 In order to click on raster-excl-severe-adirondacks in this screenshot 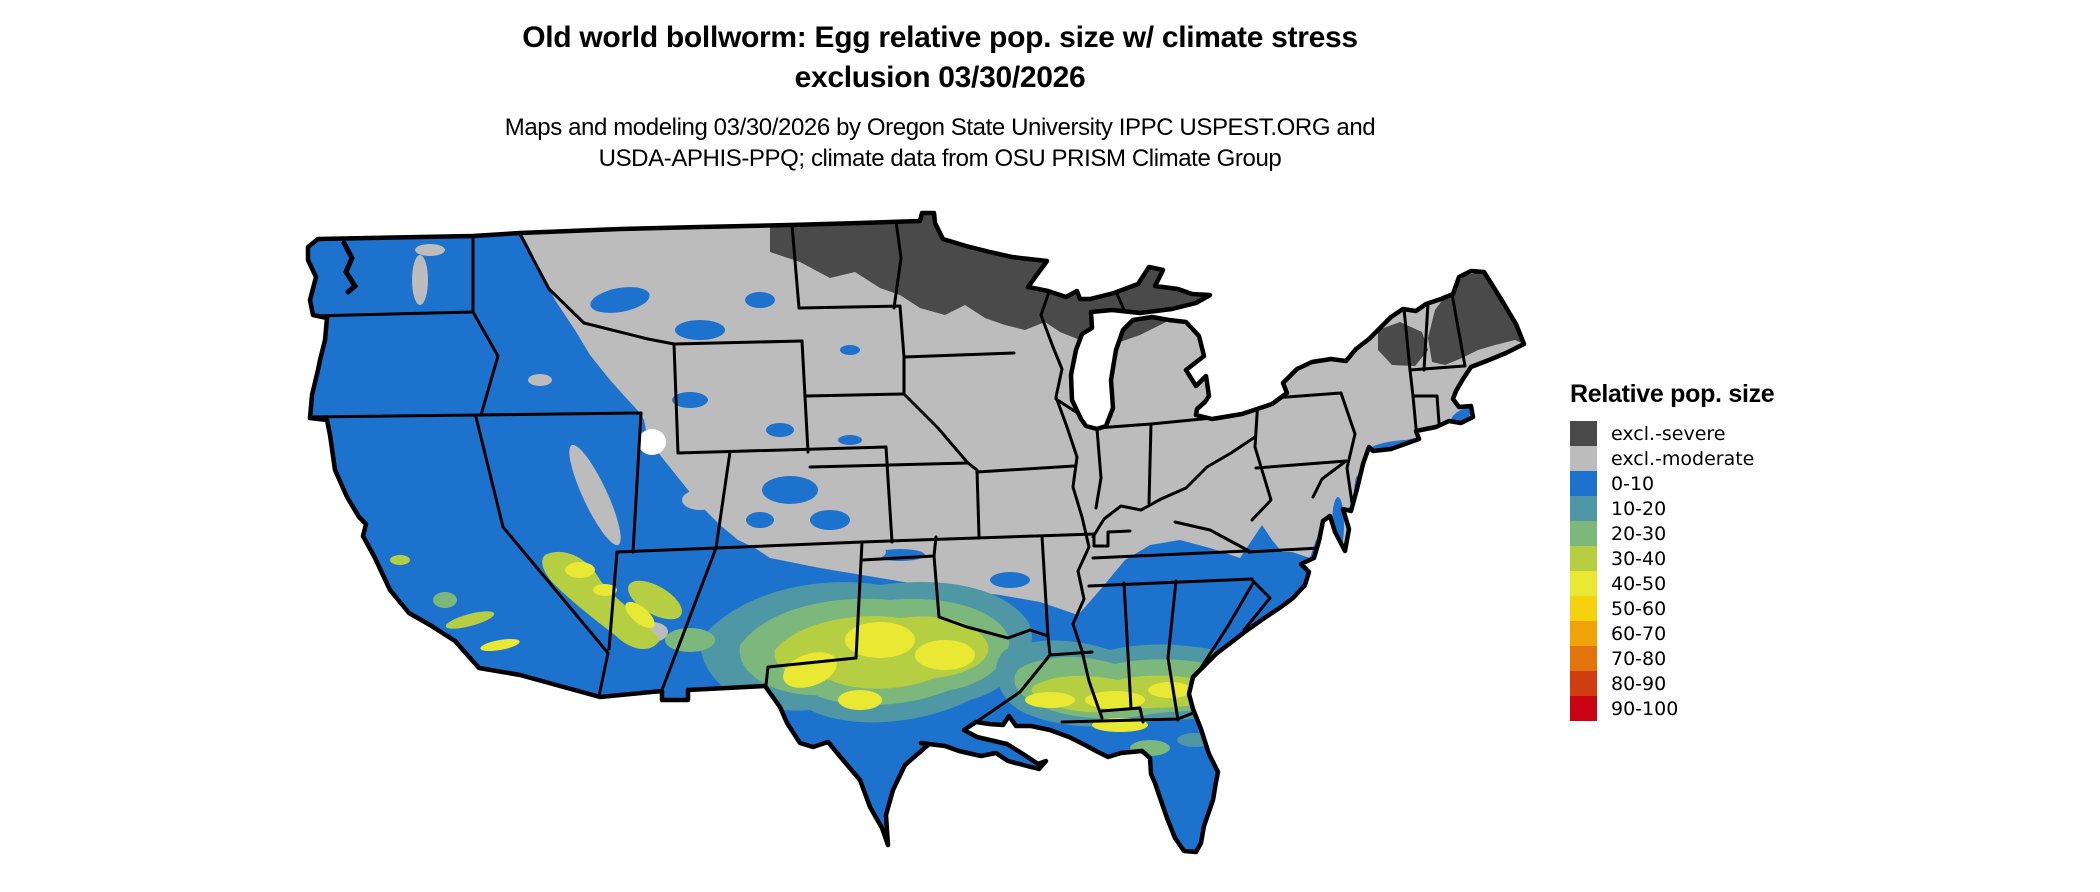, I will do `click(1403, 344)`.